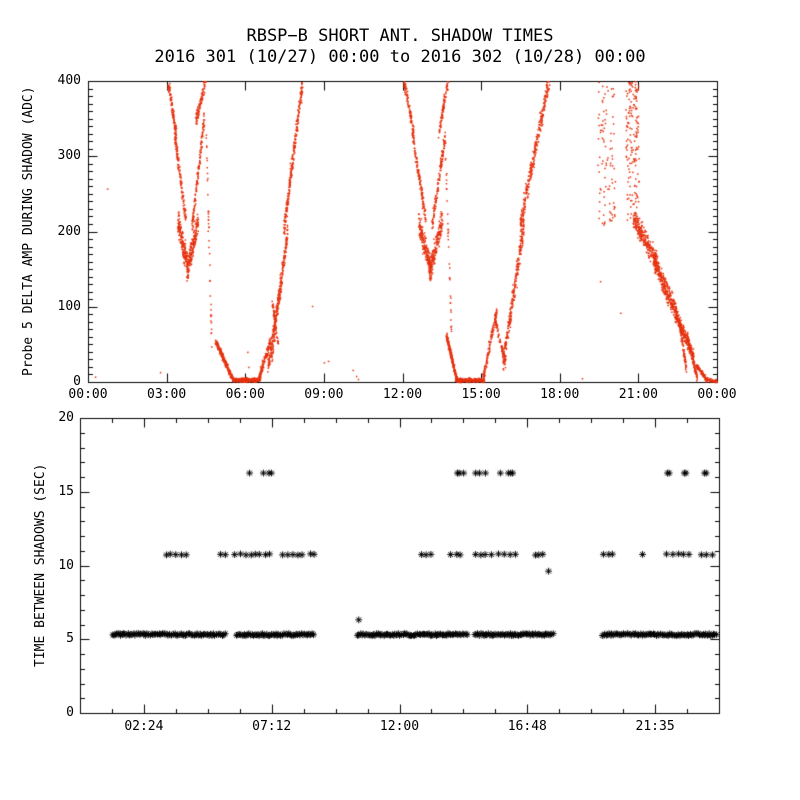  What do you see at coordinates (272, 726) in the screenshot?
I see `bottom-x-tick-label: 07:12` at bounding box center [272, 726].